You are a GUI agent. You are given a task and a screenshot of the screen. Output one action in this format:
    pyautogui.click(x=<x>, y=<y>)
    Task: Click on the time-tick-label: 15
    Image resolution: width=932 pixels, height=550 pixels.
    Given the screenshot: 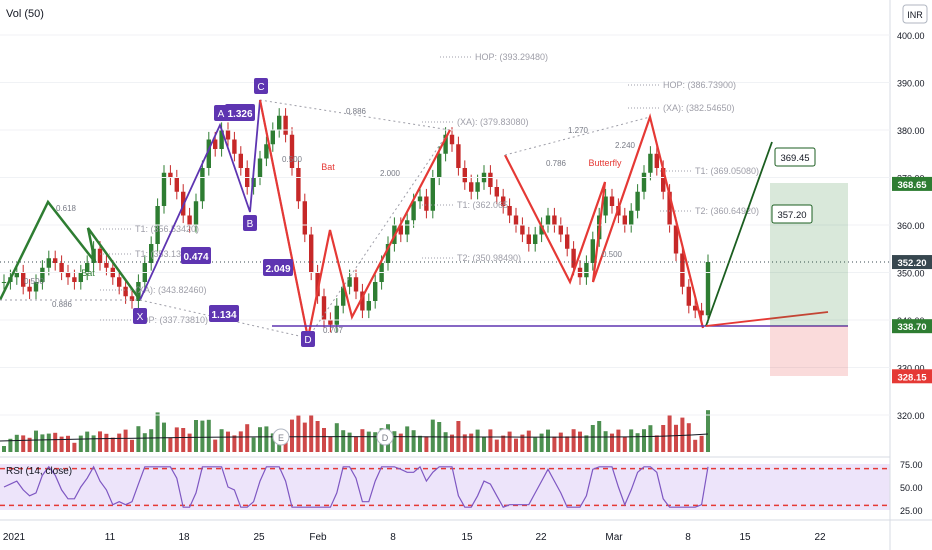 What is the action you would take?
    pyautogui.click(x=467, y=537)
    